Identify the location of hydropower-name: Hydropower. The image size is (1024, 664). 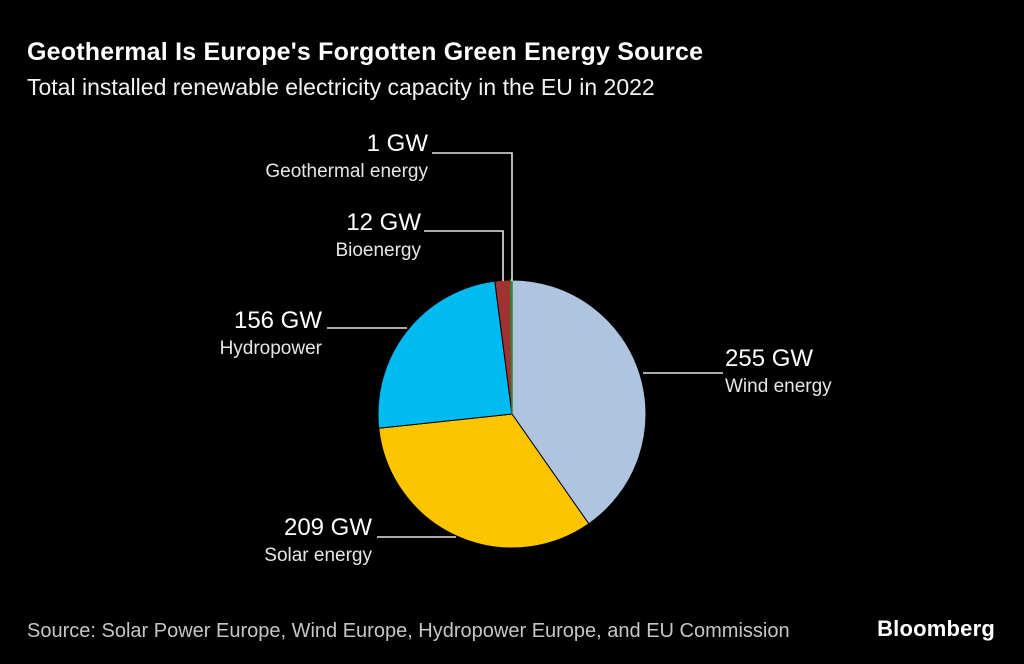
(270, 348).